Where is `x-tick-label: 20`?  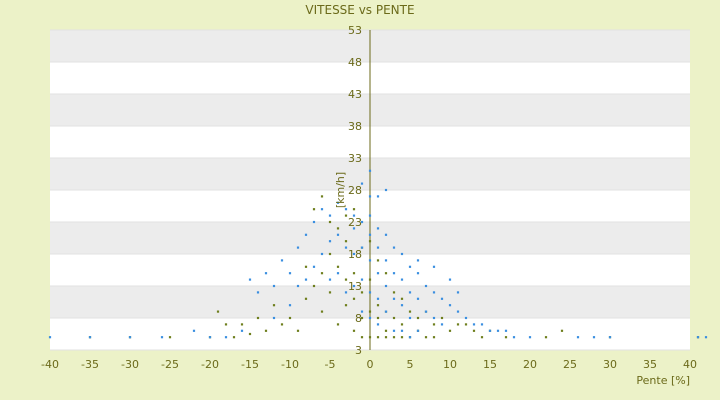 x-tick-label: 20 is located at coordinates (530, 364).